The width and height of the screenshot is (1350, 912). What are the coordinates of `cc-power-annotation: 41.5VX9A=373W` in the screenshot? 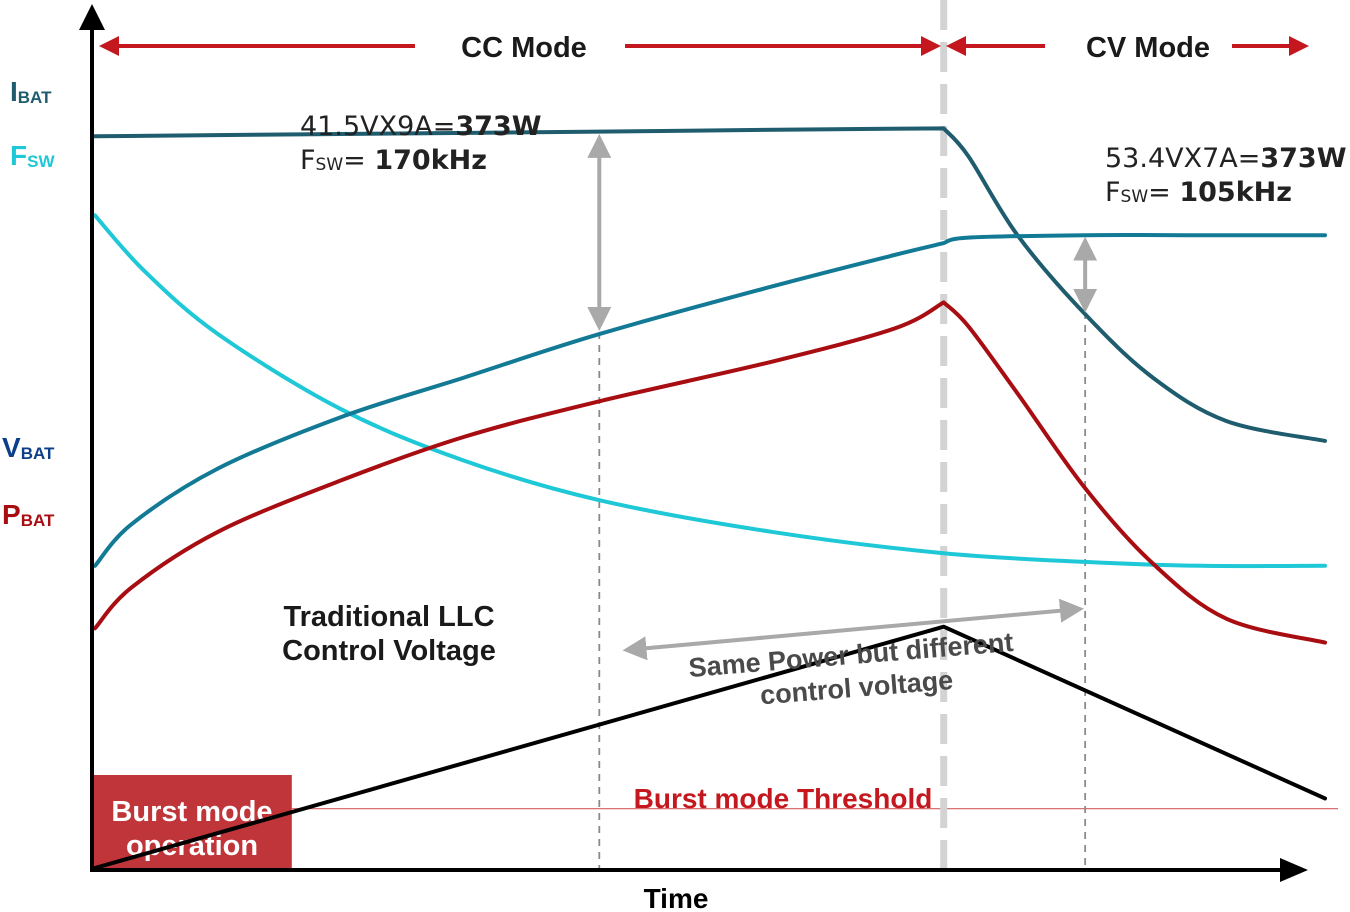 It's located at (421, 126).